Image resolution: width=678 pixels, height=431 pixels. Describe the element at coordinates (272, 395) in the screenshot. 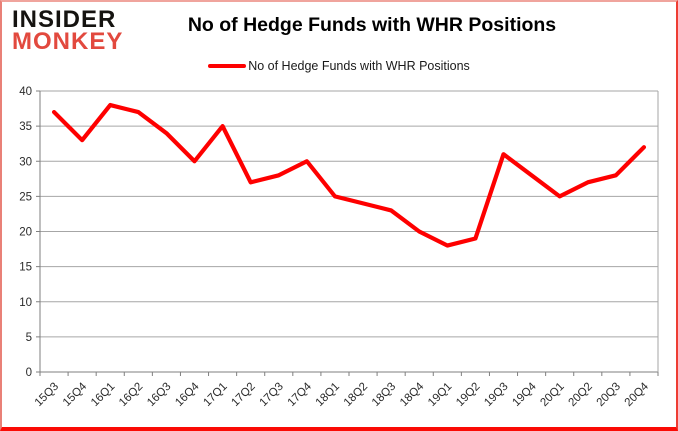

I see `x-tick-label: 17Q3` at that location.